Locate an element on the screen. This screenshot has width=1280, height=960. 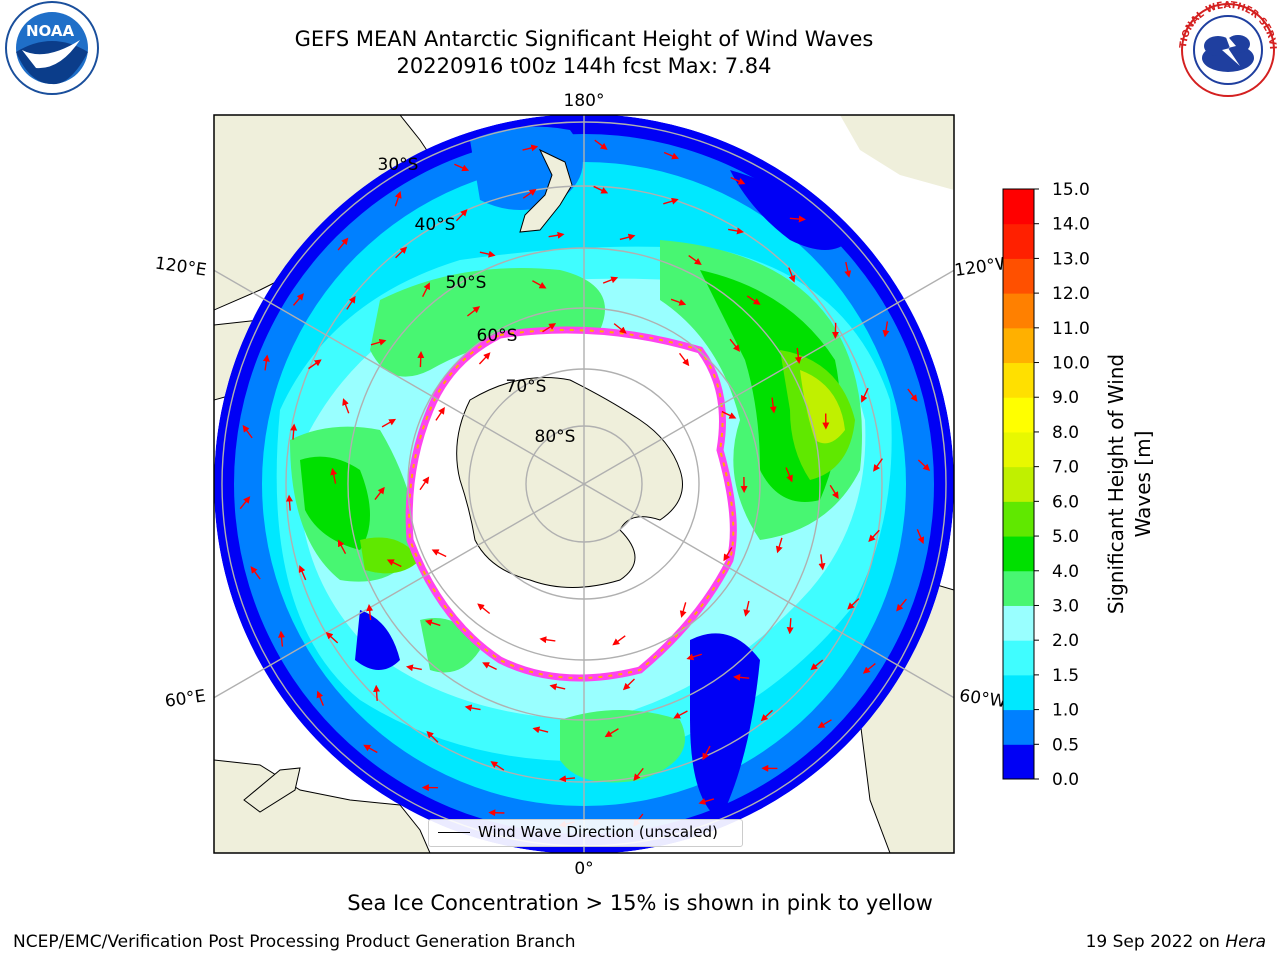
credit-system: Hera is located at coordinates (1245, 942).